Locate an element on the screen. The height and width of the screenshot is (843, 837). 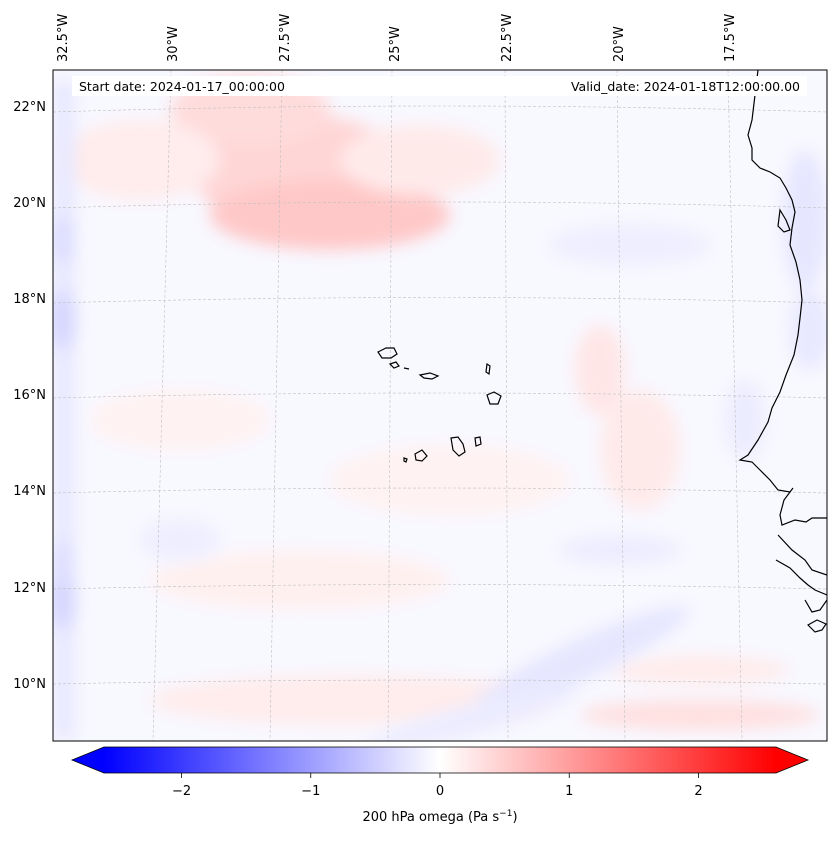
header-box is located at coordinates (439, 86).